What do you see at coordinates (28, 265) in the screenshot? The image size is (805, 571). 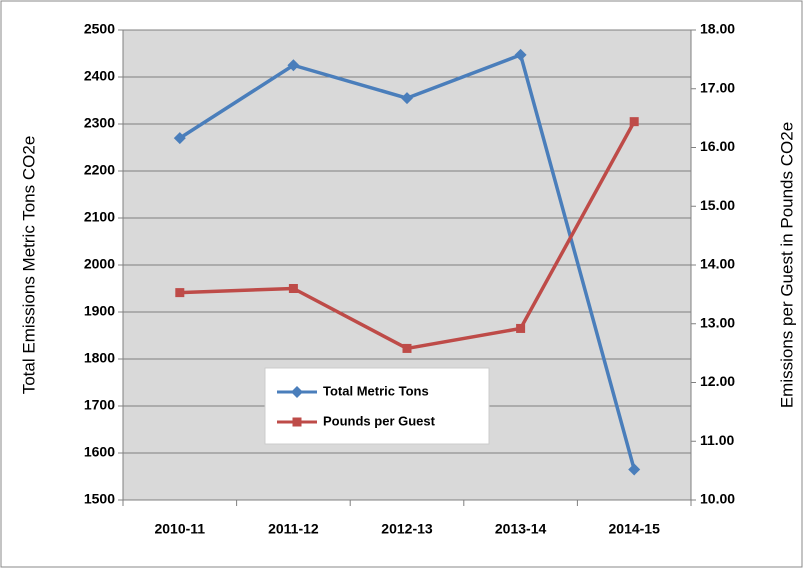 I see `y-axis-title: Total Emissions Metric Tons CO2e` at bounding box center [28, 265].